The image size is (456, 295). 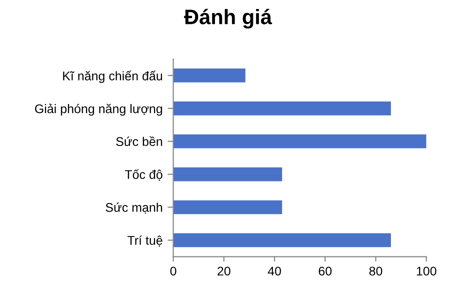 I want to click on y-tick-label: Kĩ năng chiến đấu, so click(x=112, y=76).